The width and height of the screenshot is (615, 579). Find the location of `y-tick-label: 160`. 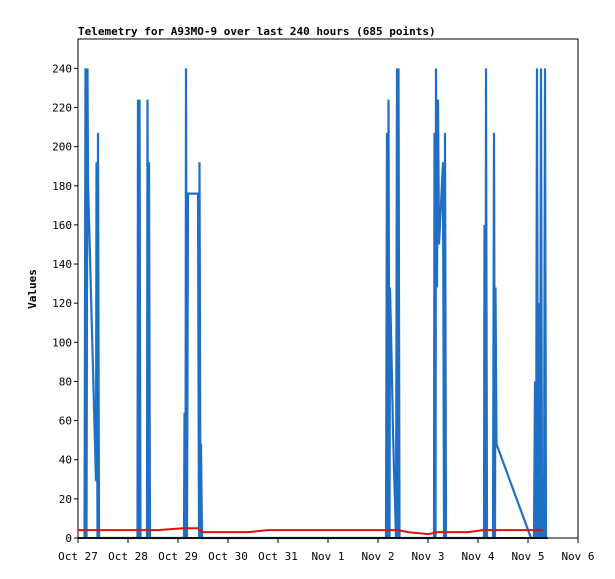

y-tick-label: 160 is located at coordinates (62, 225).